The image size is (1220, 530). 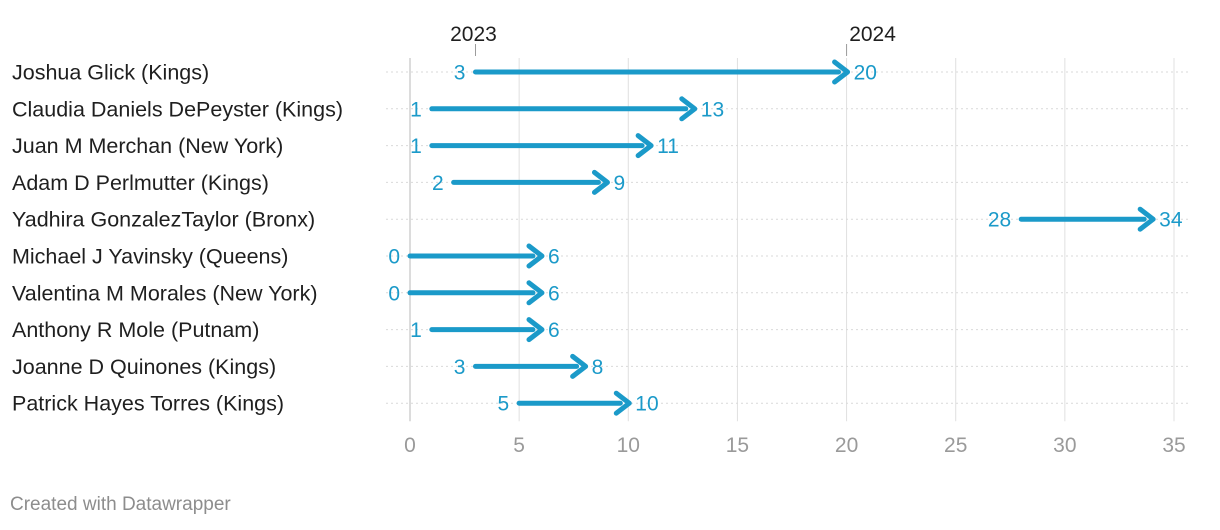 What do you see at coordinates (335, 403) in the screenshot?
I see `data-row: Patrick Hayes Torres (Kings) 5 10` at bounding box center [335, 403].